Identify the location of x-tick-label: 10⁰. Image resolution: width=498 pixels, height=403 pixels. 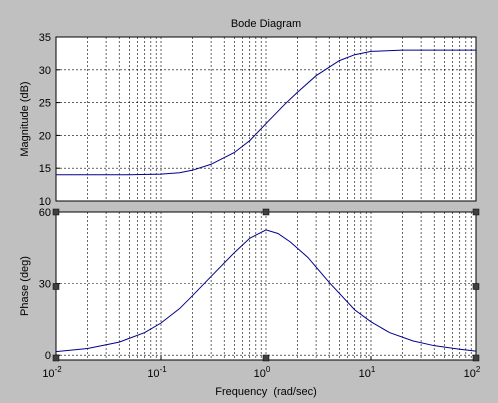
(262, 372).